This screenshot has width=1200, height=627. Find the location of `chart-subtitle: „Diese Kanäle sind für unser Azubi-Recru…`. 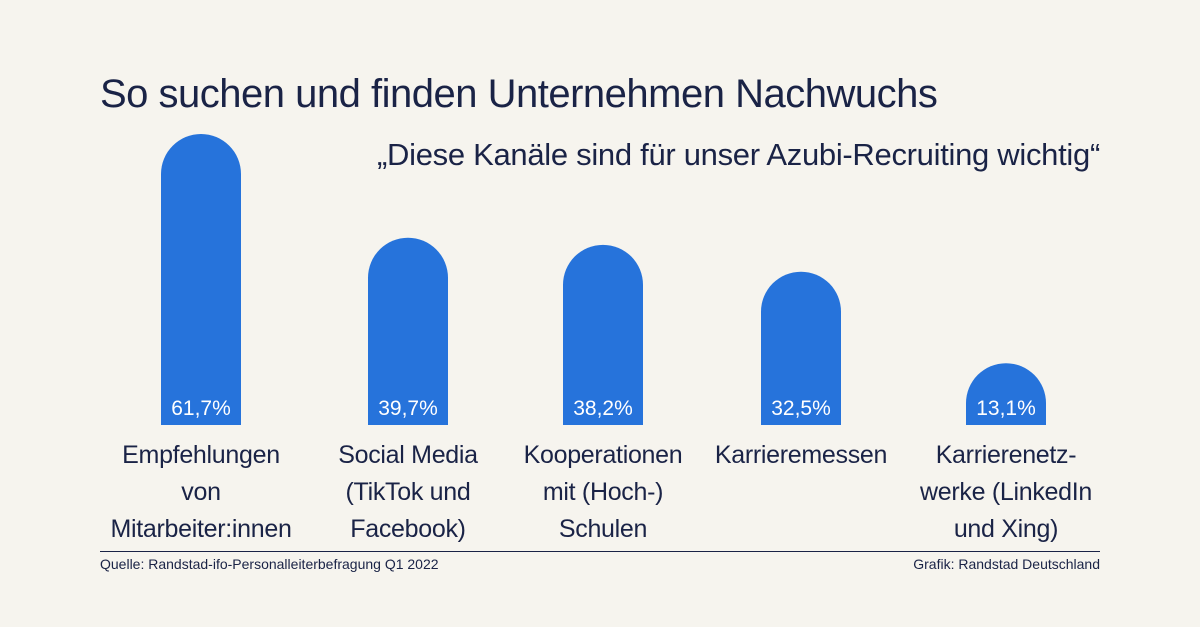

chart-subtitle: „Diese Kanäle sind für unser Azubi-Recru… is located at coordinates (738, 154).